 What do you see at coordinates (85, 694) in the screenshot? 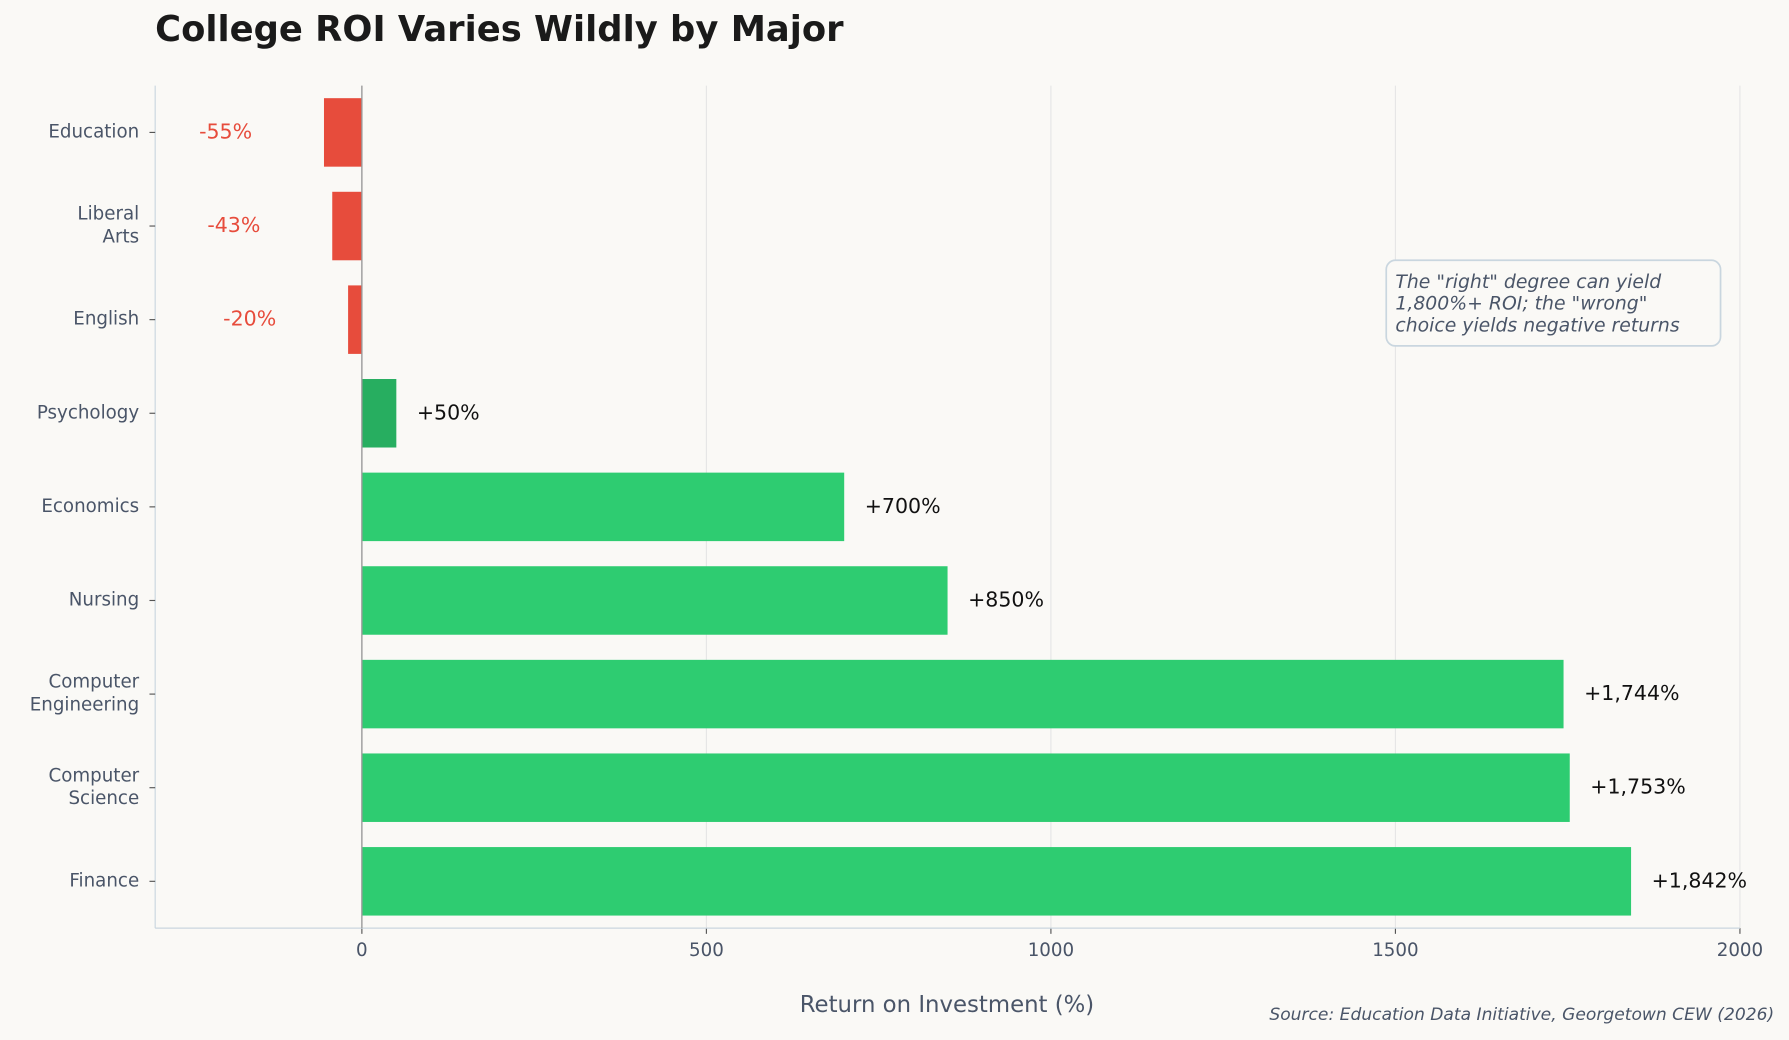
I see `y-tick-label: Computer Engineering` at bounding box center [85, 694].